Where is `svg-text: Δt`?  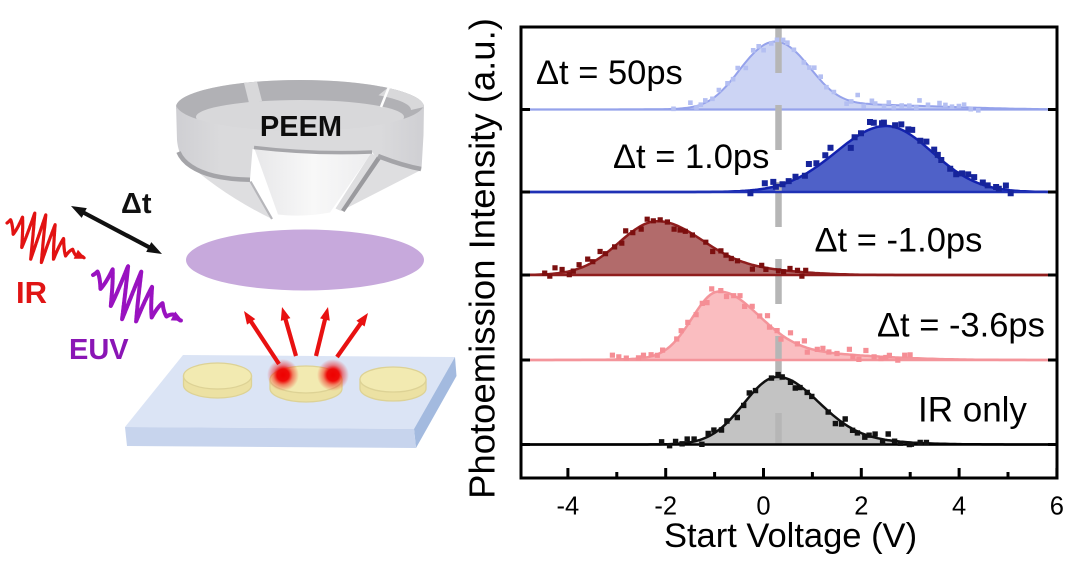 svg-text: Δt is located at coordinates (136, 204).